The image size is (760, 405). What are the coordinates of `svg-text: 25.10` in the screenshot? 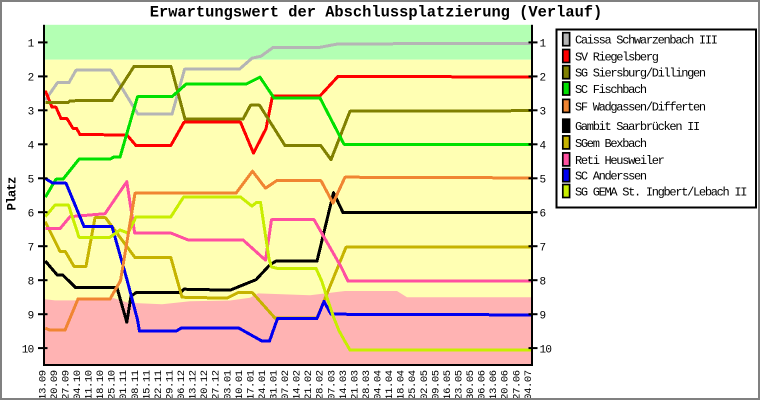 It's located at (113, 385).